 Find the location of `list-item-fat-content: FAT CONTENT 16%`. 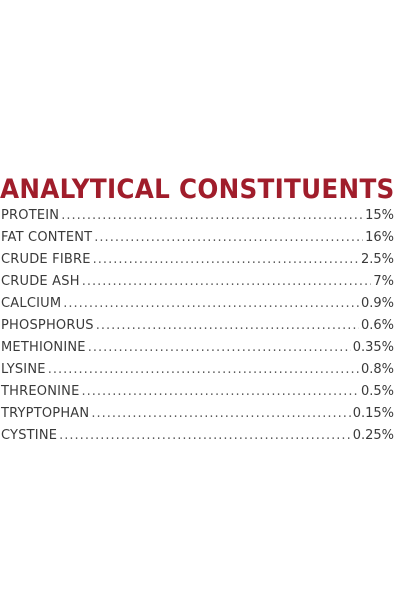

list-item-fat-content: FAT CONTENT 16% is located at coordinates (197, 238).